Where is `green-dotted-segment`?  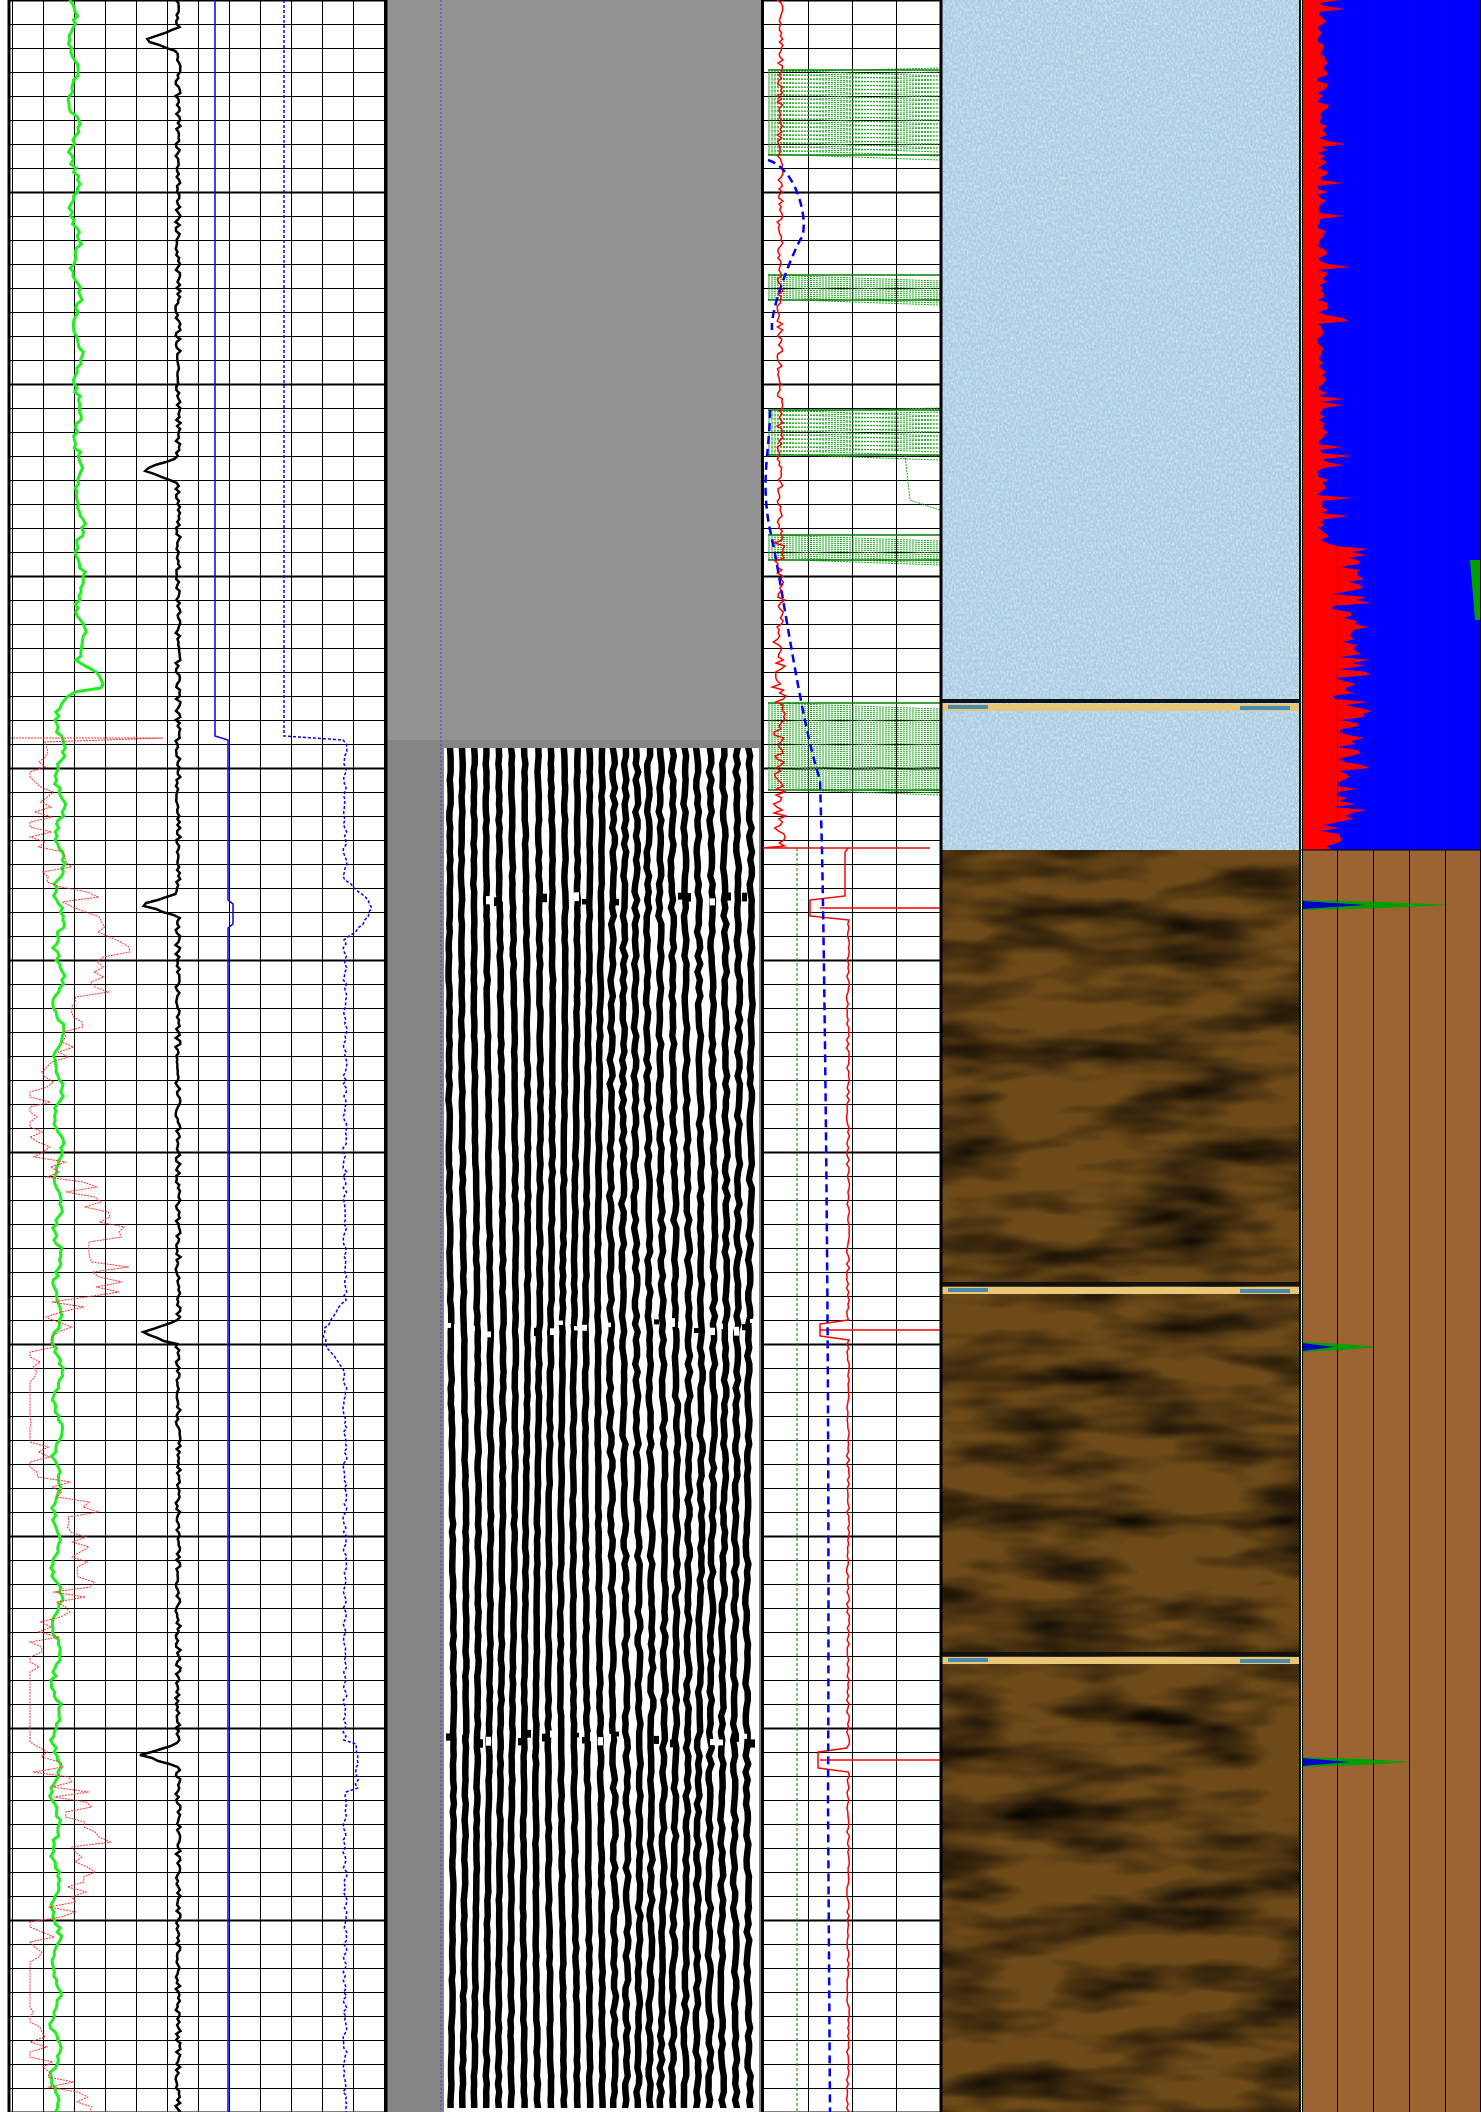
green-dotted-segment is located at coordinates (922, 482).